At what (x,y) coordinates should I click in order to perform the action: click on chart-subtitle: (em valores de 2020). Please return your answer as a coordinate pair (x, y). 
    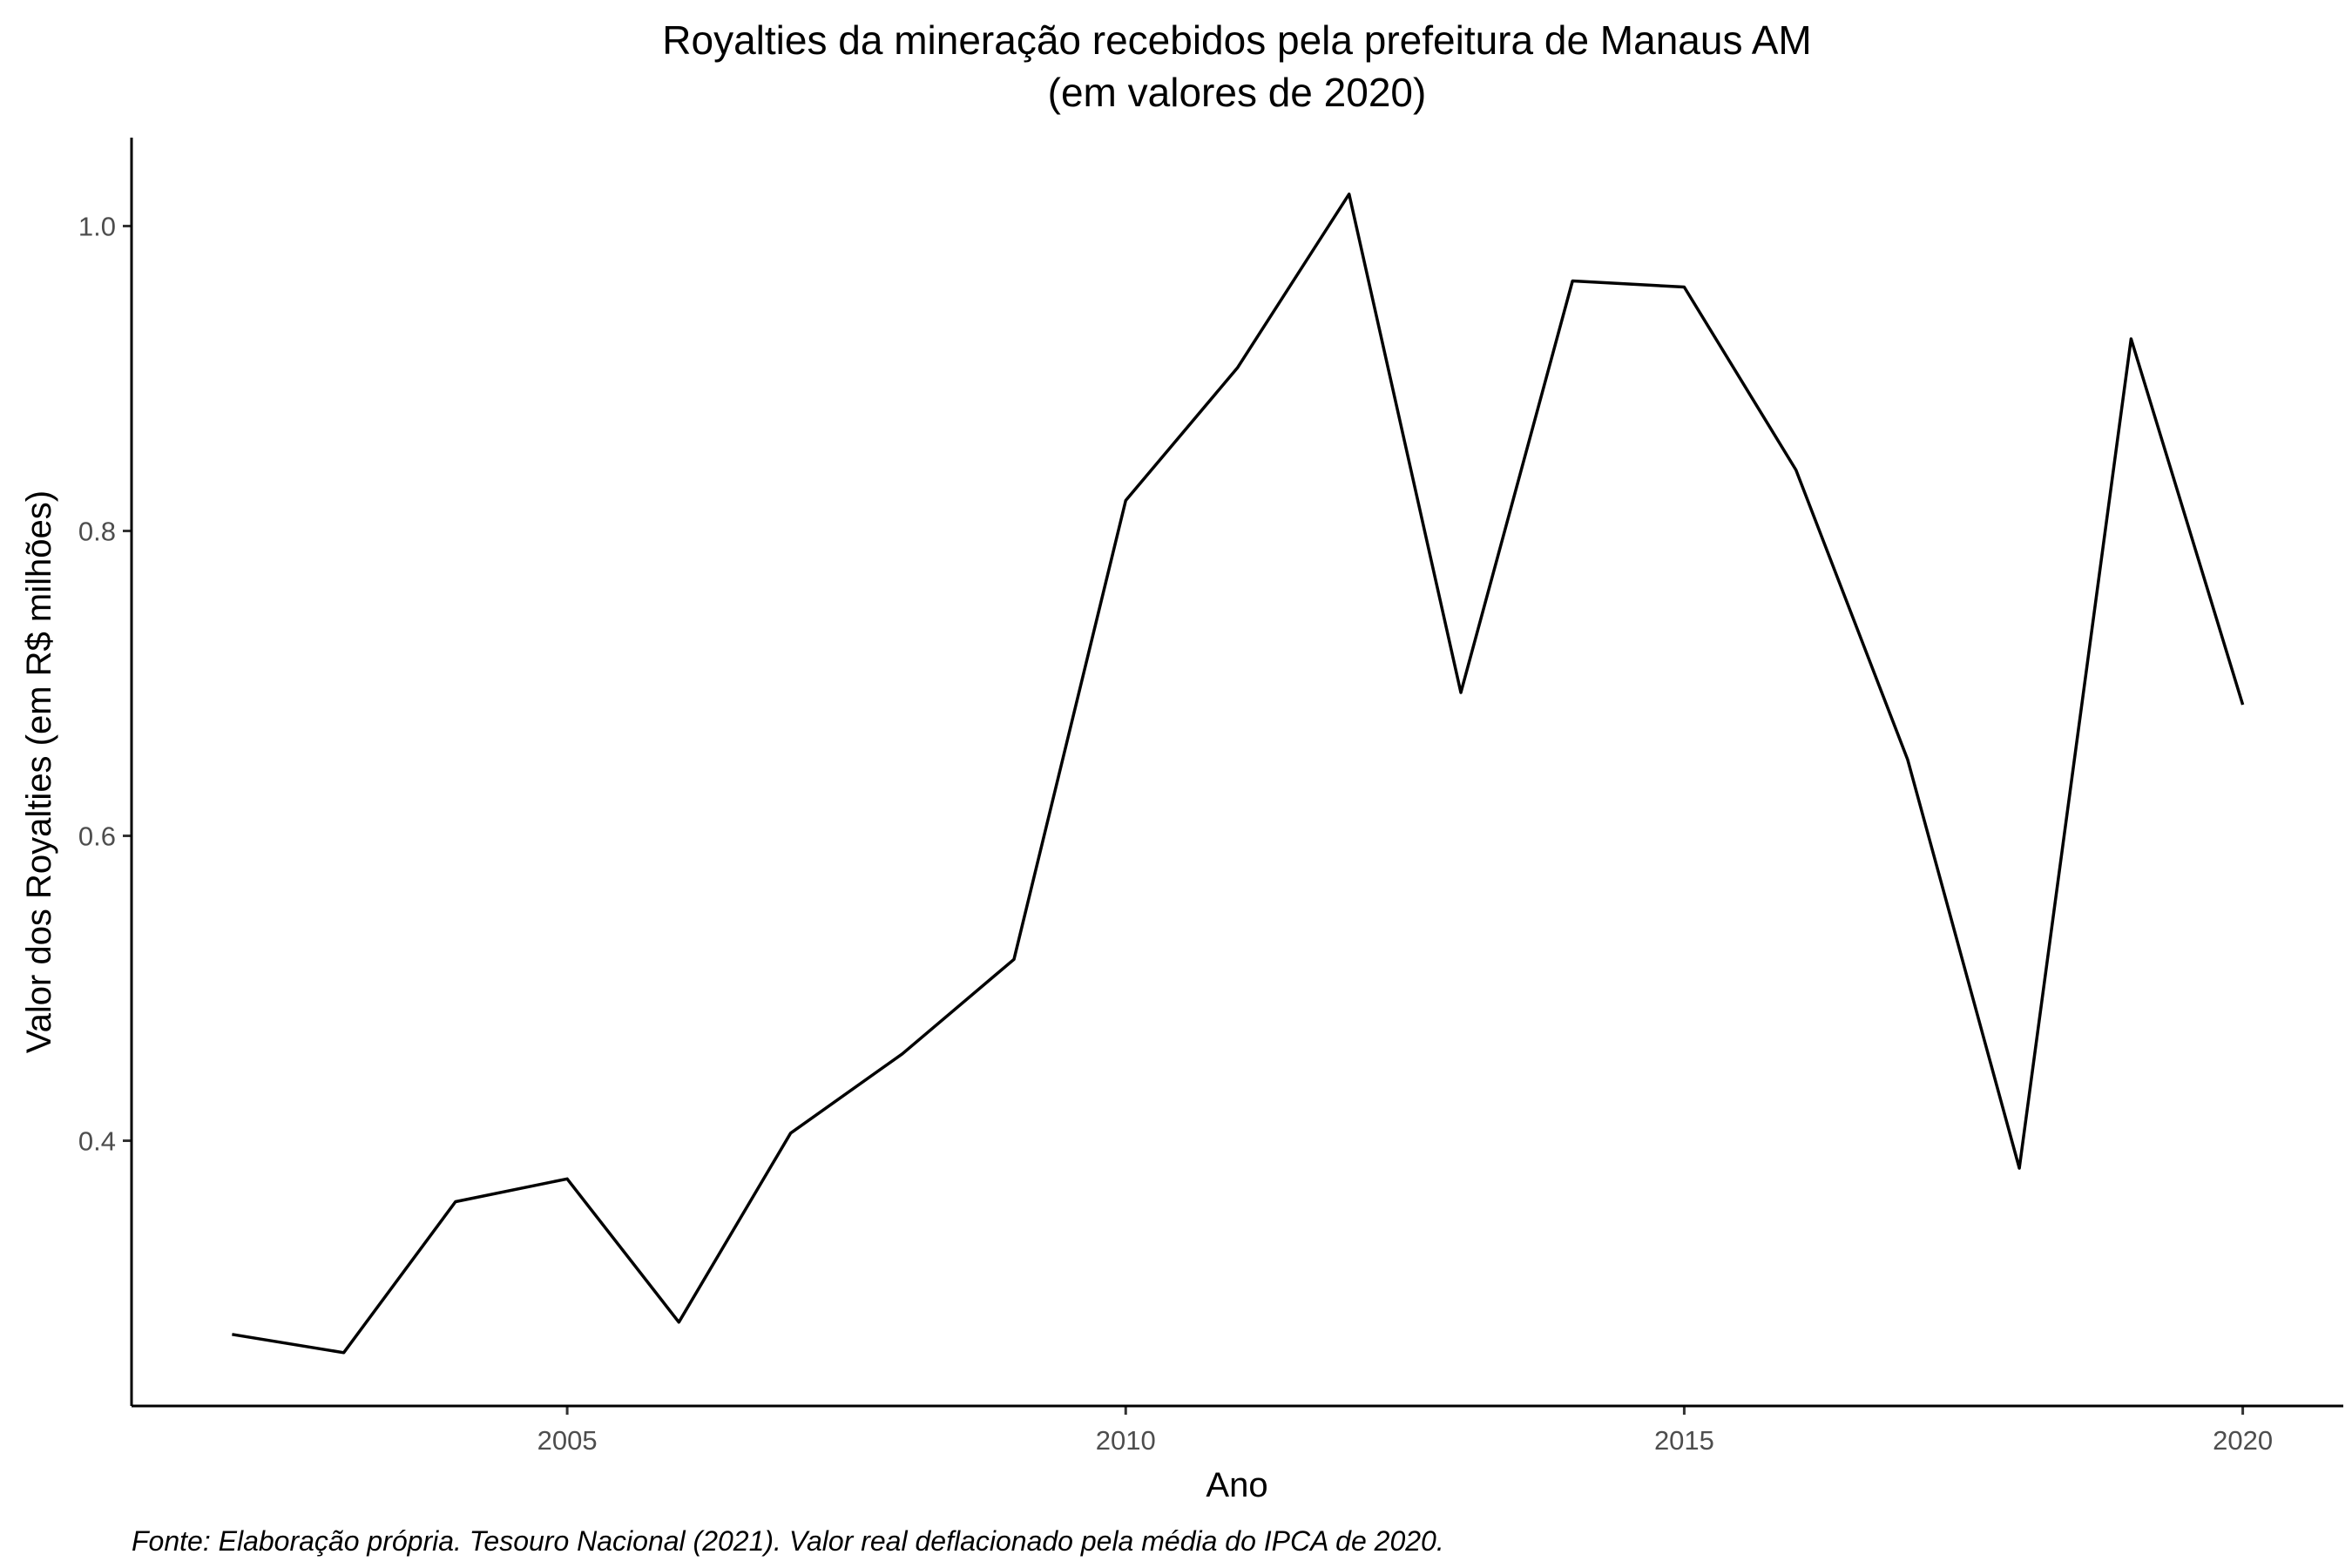
    Looking at the image, I should click on (1237, 92).